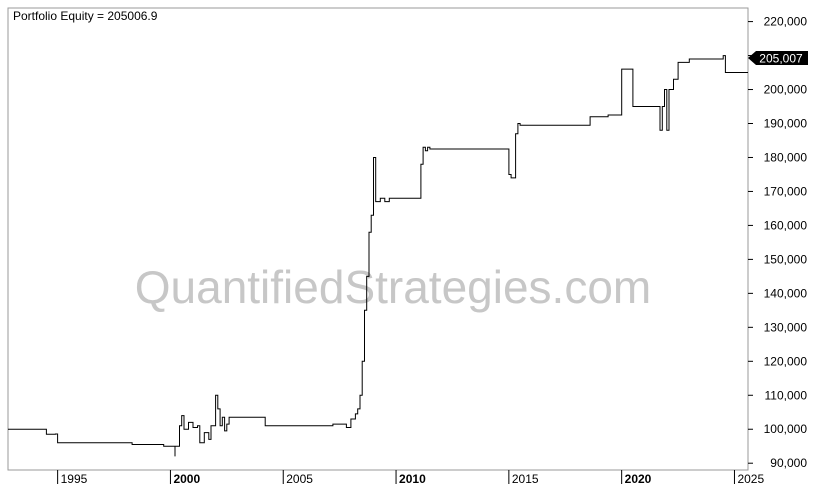 This screenshot has width=815, height=496. Describe the element at coordinates (786, 124) in the screenshot. I see `y-tick-label: 190,000` at that location.